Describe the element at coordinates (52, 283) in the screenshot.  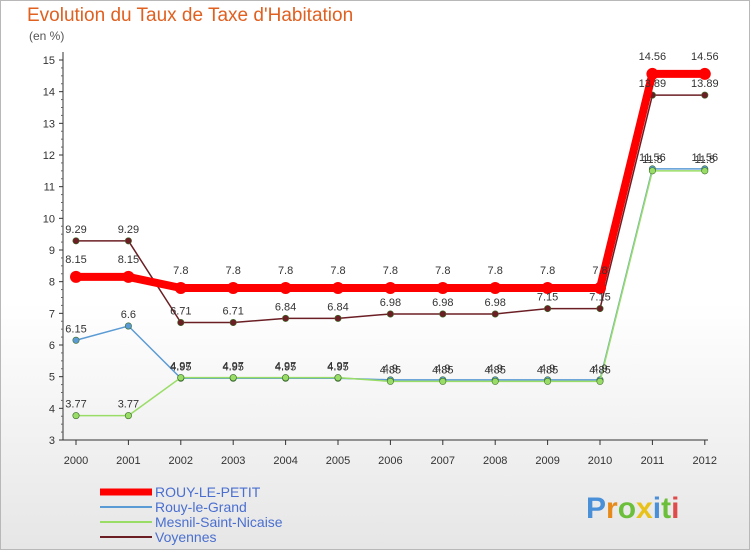
I see `y-tick-label: 8` at that location.